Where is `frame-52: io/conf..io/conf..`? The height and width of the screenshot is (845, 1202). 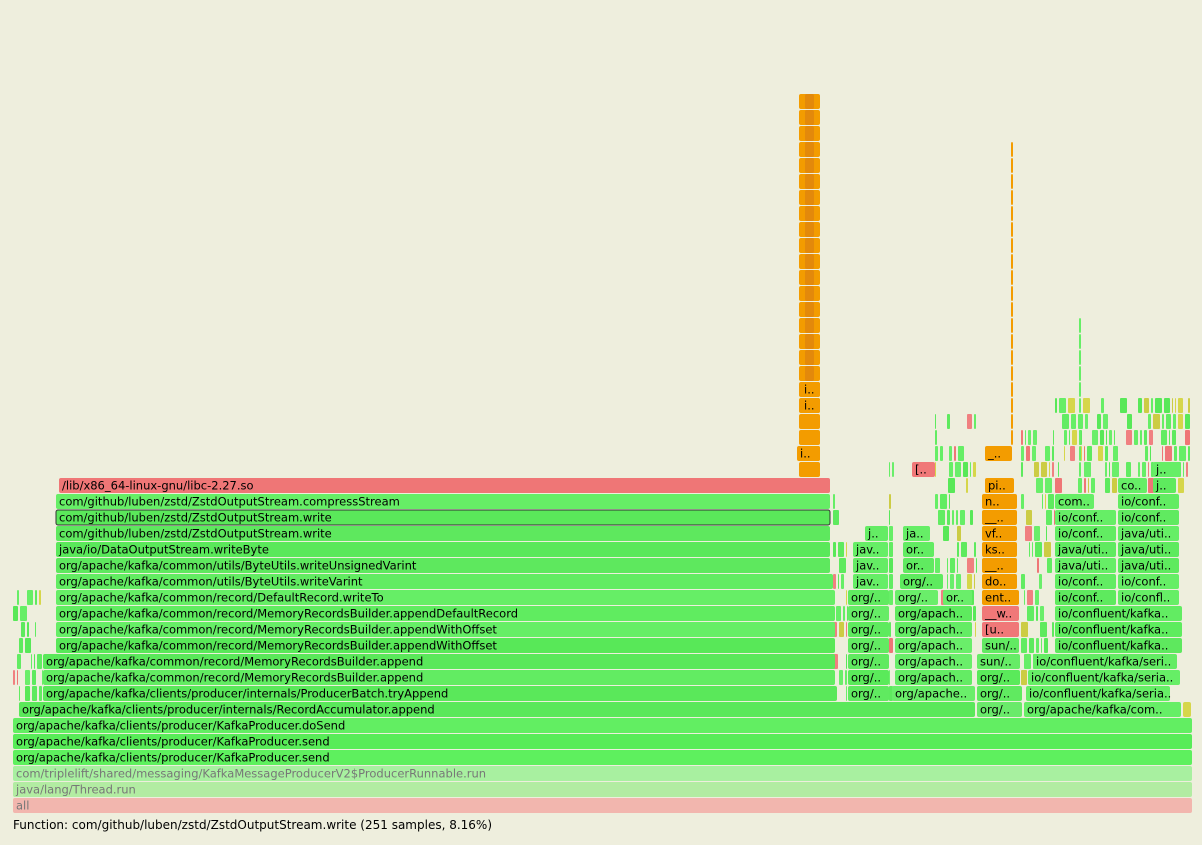 frame-52: io/conf..io/conf.. is located at coordinates (1148, 581).